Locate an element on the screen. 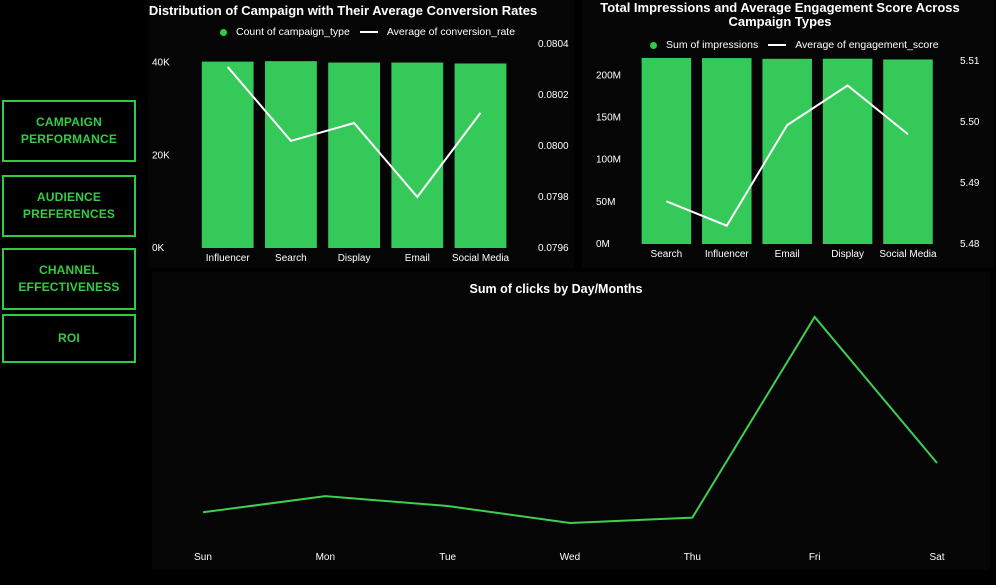 The width and height of the screenshot is (996, 585). legend-entry: Average of engagement_score is located at coordinates (867, 45).